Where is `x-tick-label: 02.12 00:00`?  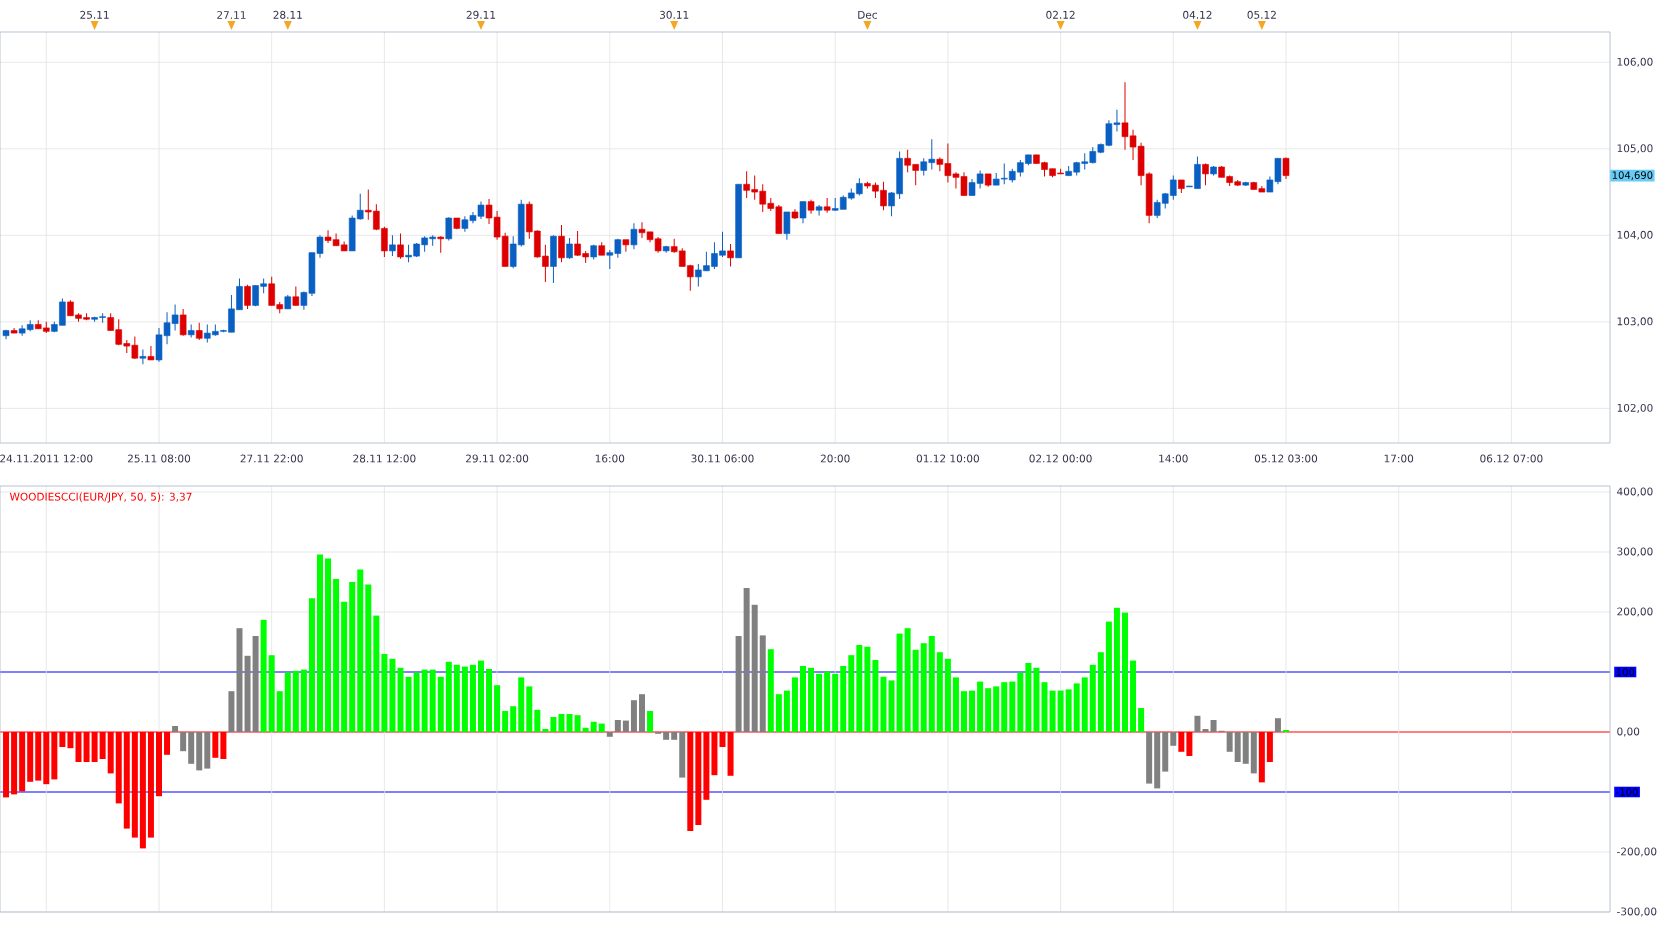
x-tick-label: 02.12 00:00 is located at coordinates (1060, 458).